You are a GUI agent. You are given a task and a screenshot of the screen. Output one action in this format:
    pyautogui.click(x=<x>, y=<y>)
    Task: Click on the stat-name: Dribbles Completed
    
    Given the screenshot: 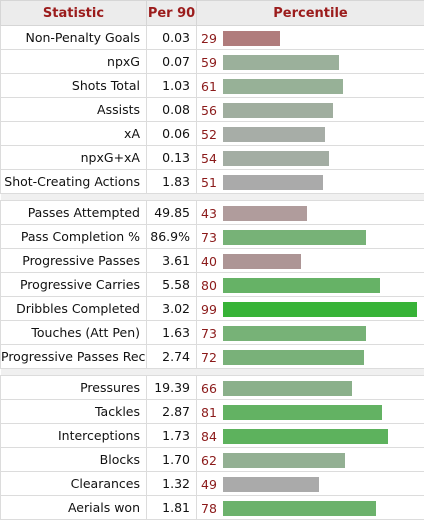 What is the action you would take?
    pyautogui.click(x=74, y=309)
    